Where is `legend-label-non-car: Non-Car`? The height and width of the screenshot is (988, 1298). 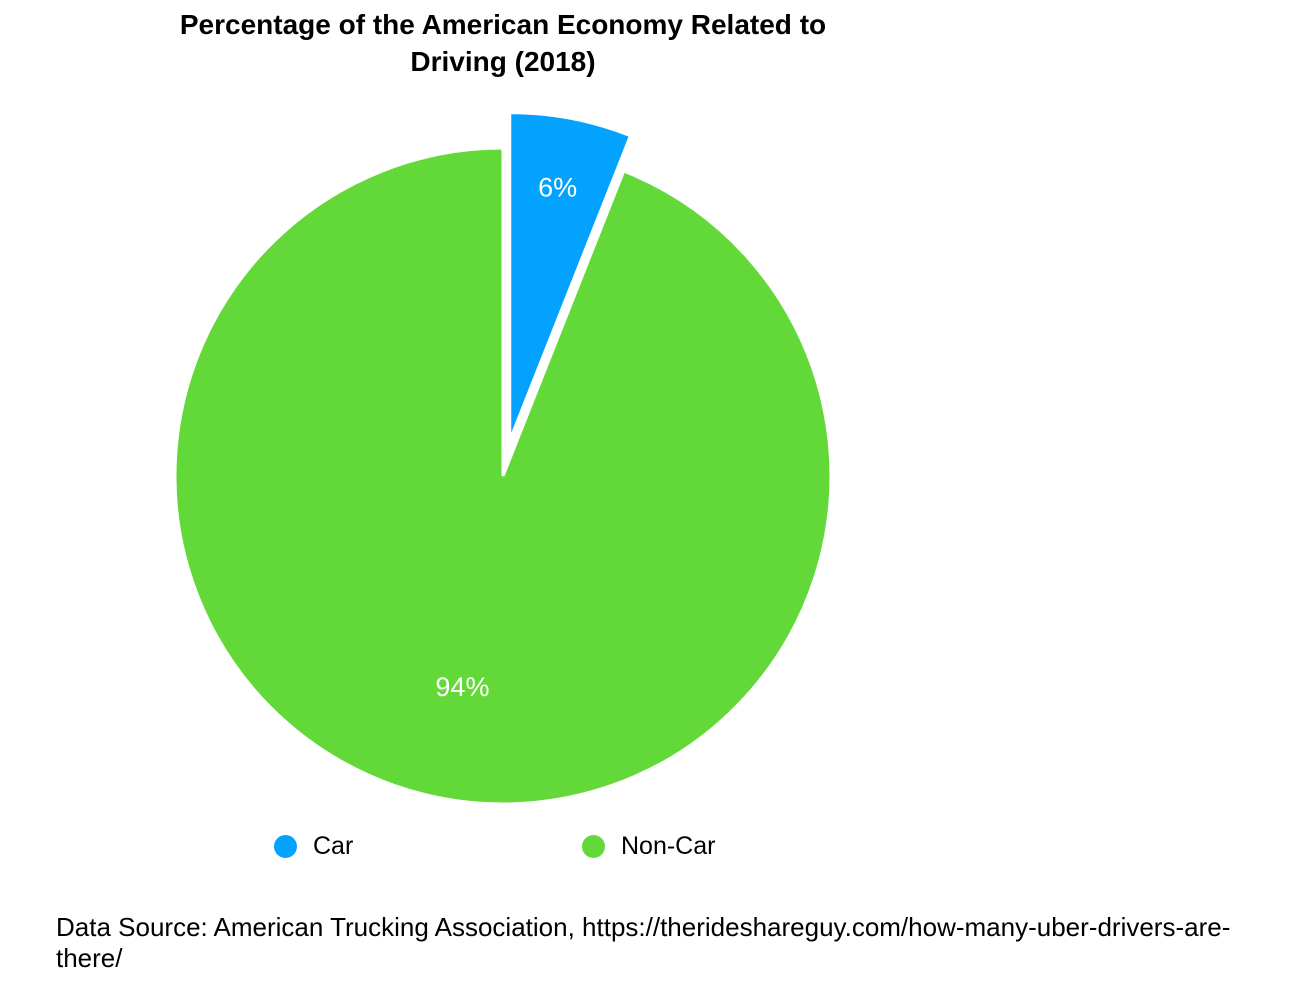 legend-label-non-car: Non-Car is located at coordinates (668, 845).